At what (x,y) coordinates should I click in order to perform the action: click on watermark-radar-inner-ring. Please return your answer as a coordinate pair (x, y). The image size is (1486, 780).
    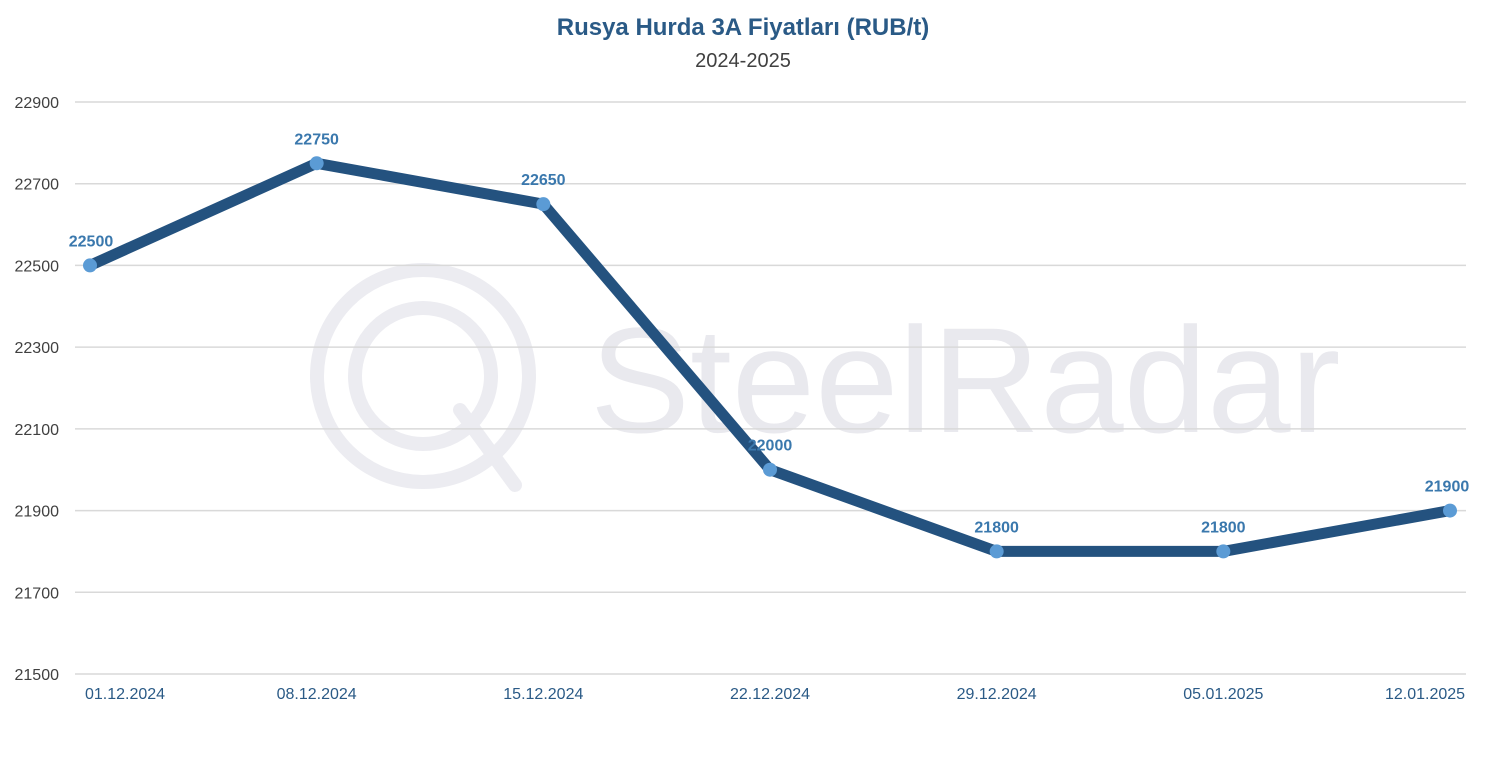
    Looking at the image, I should click on (423, 376).